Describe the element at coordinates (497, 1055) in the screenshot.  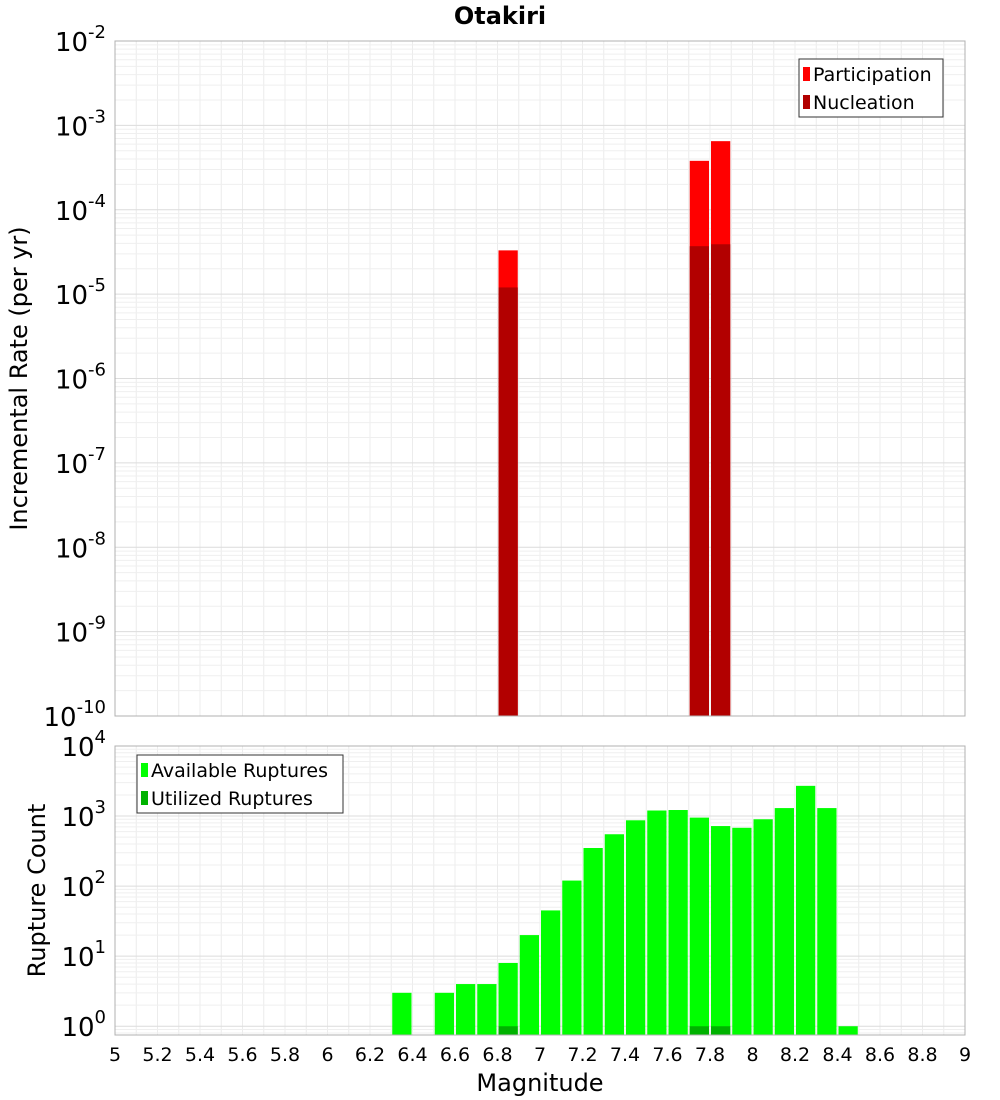
I see `x-tick-label: 6.8` at that location.